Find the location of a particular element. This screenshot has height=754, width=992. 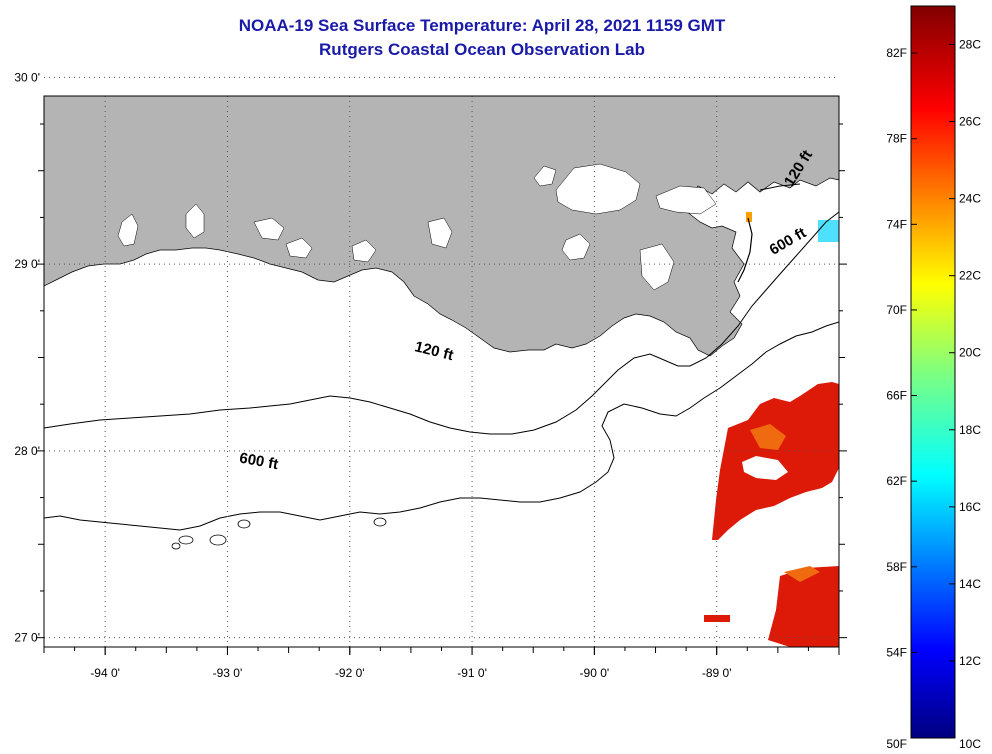

lake-salvador is located at coordinates (576, 247).